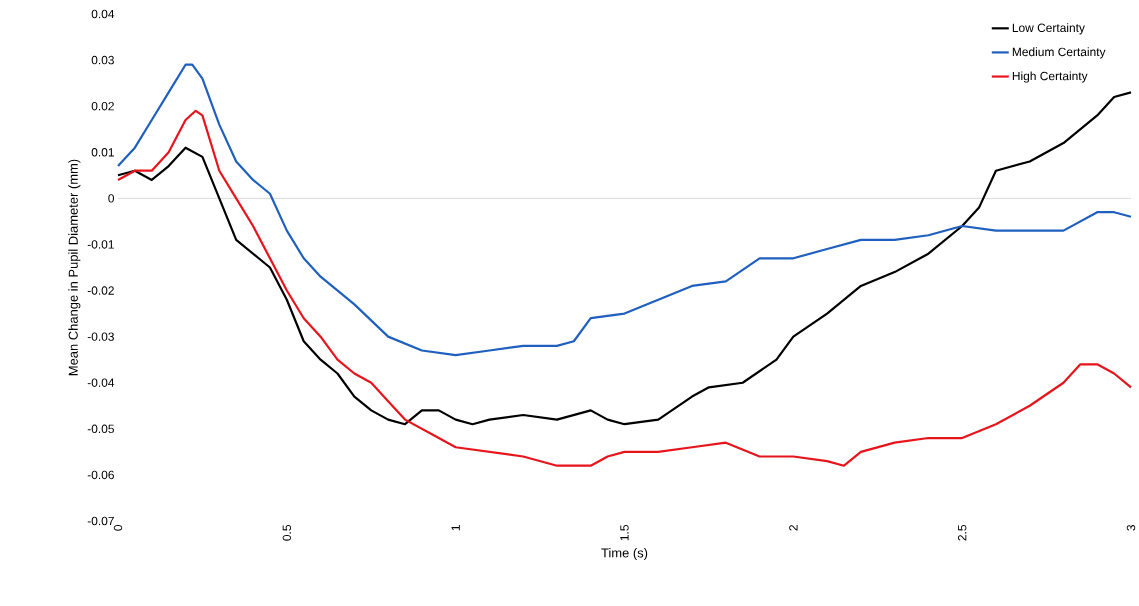  I want to click on y-tick-label: -0.04, so click(101, 382).